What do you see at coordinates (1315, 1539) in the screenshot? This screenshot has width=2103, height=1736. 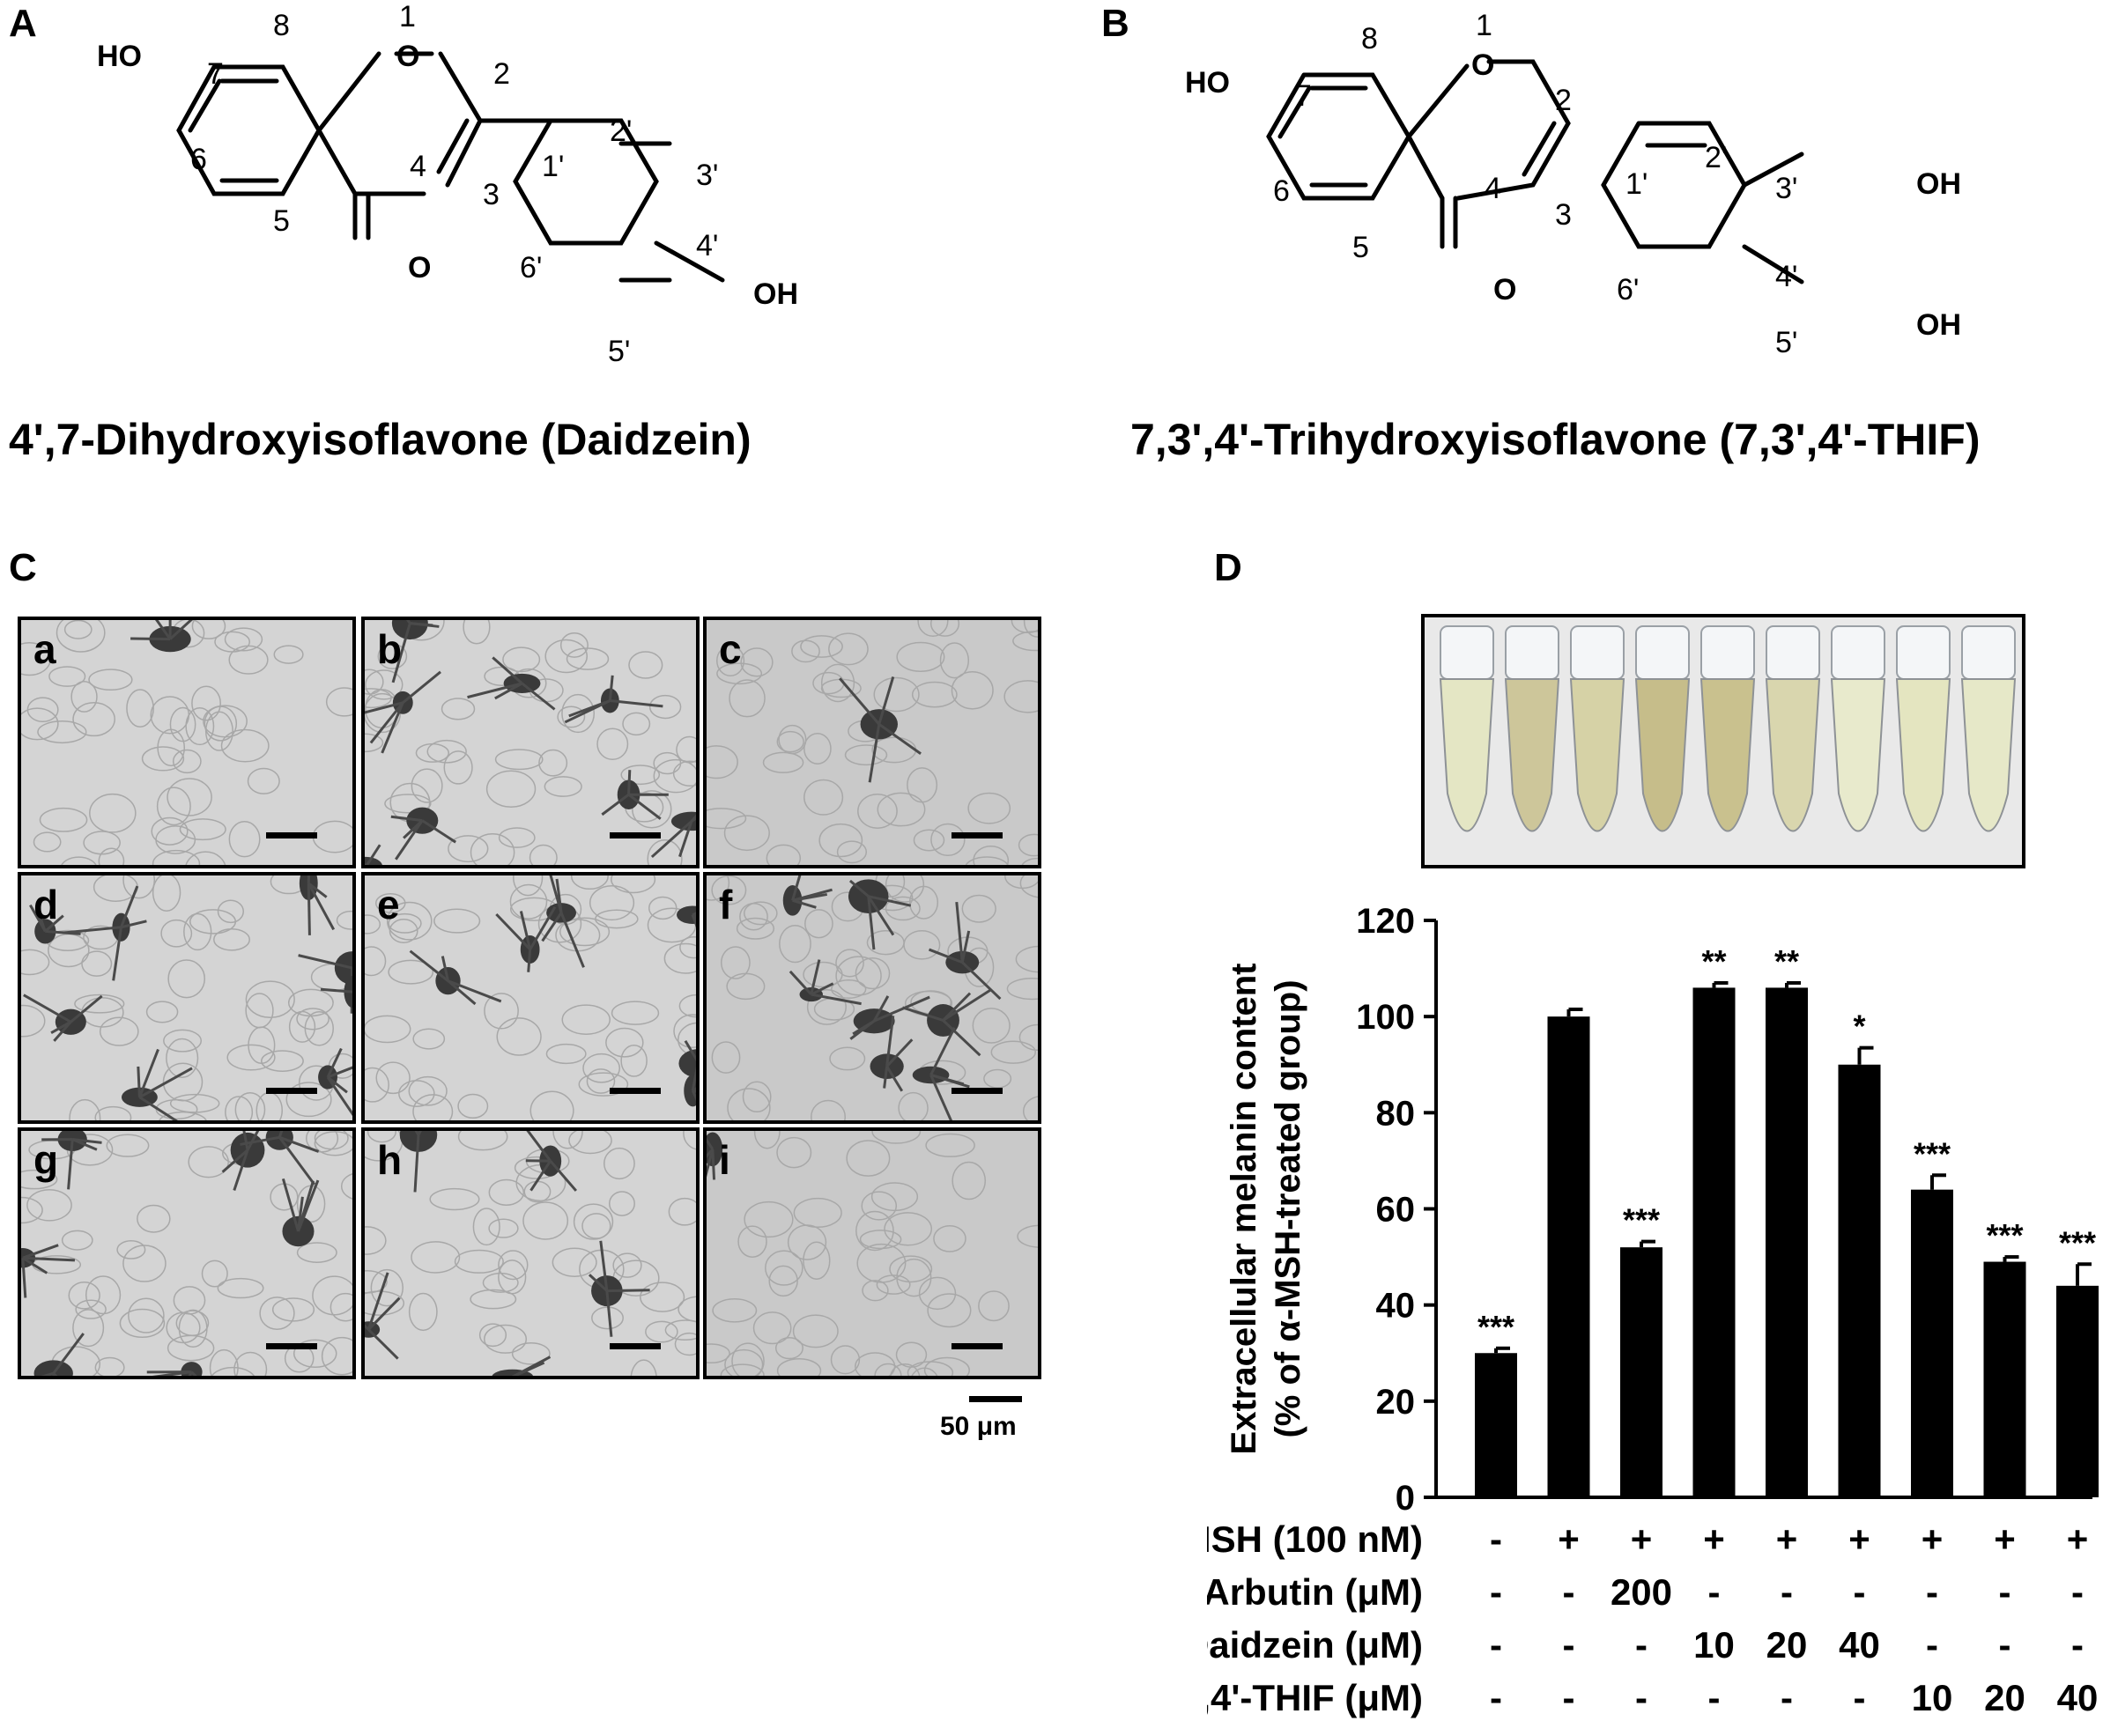 I see `treatment-row-label: α-MSH (100 nM)` at bounding box center [1315, 1539].